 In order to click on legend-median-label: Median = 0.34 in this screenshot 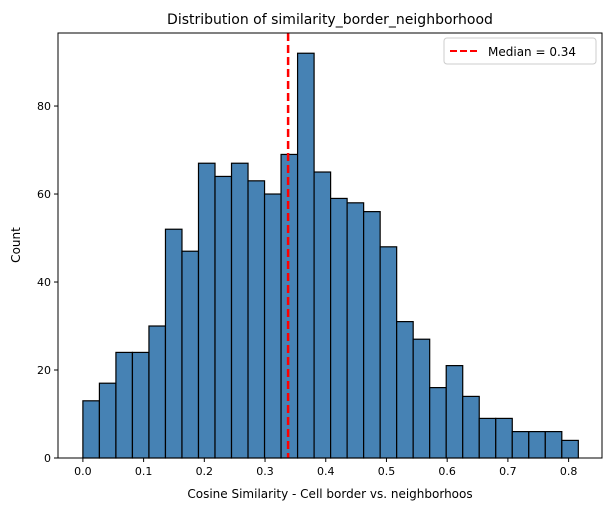, I will do `click(532, 52)`.